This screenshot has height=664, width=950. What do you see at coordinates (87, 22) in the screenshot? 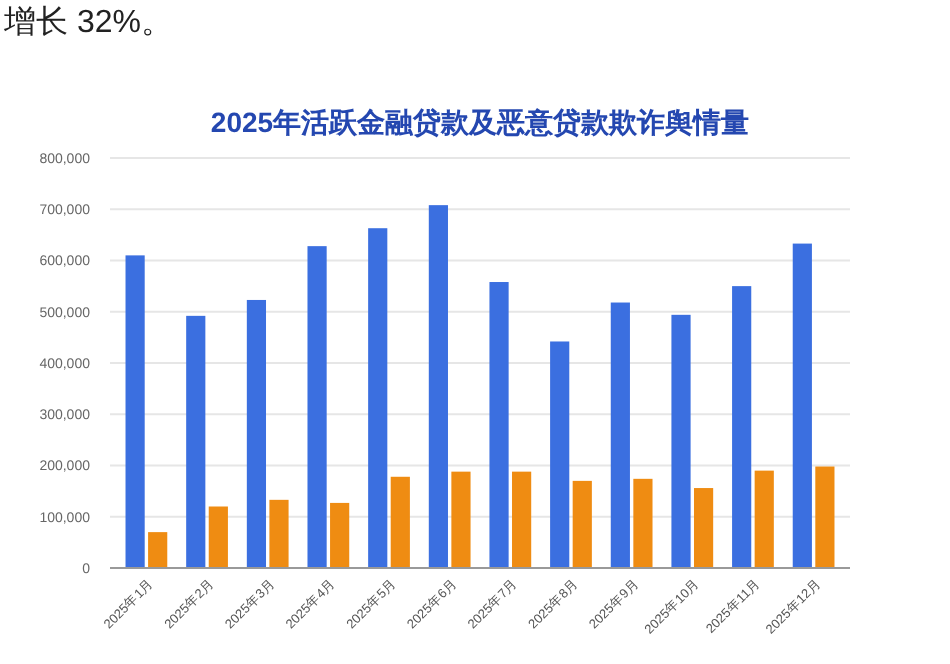
I see `text: 增长 32%。` at bounding box center [87, 22].